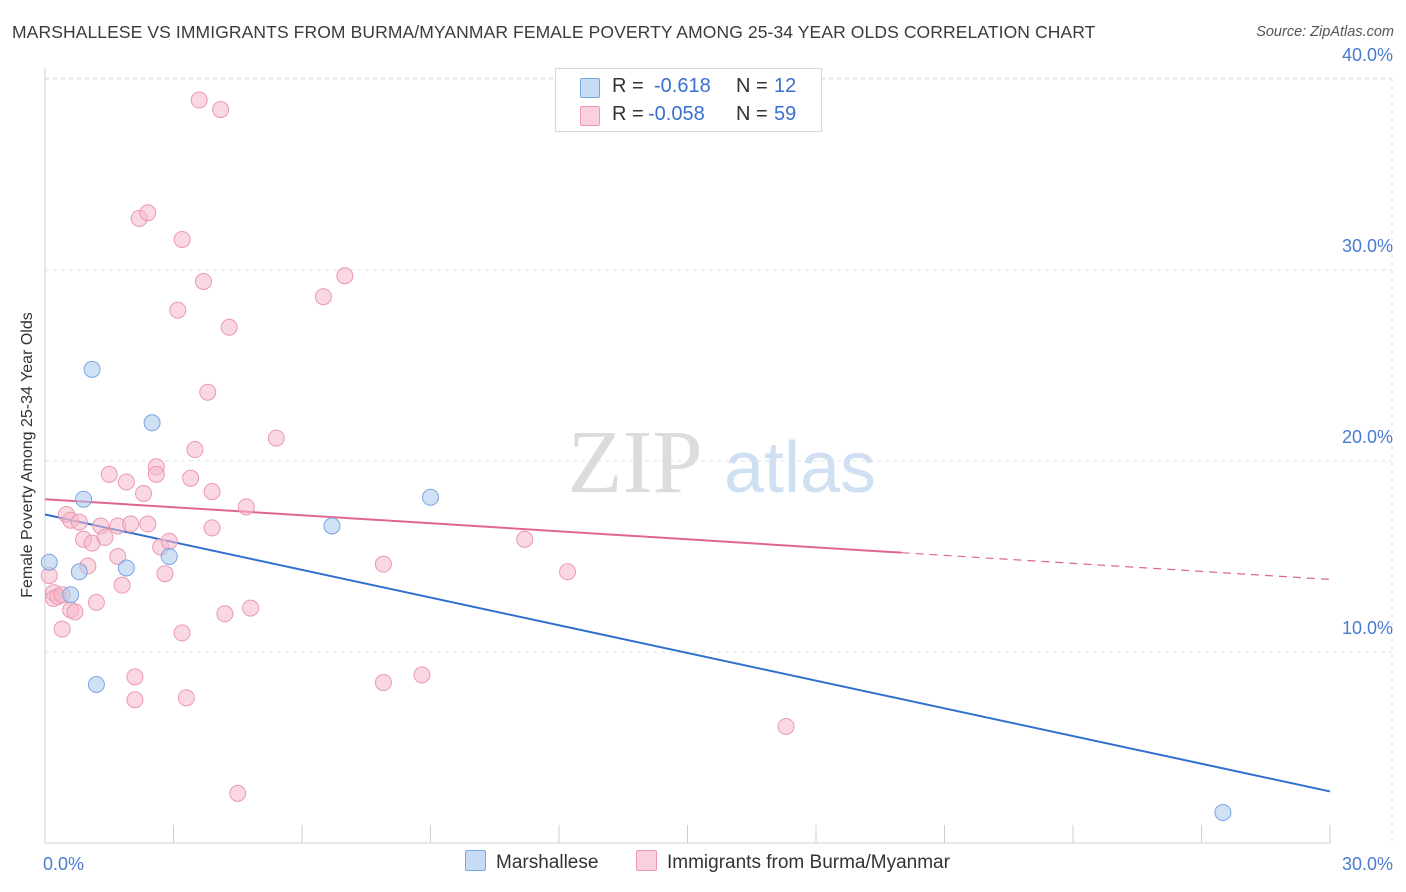  What do you see at coordinates (676, 114) in the screenshot?
I see `legend-r-value: -0.058` at bounding box center [676, 114].